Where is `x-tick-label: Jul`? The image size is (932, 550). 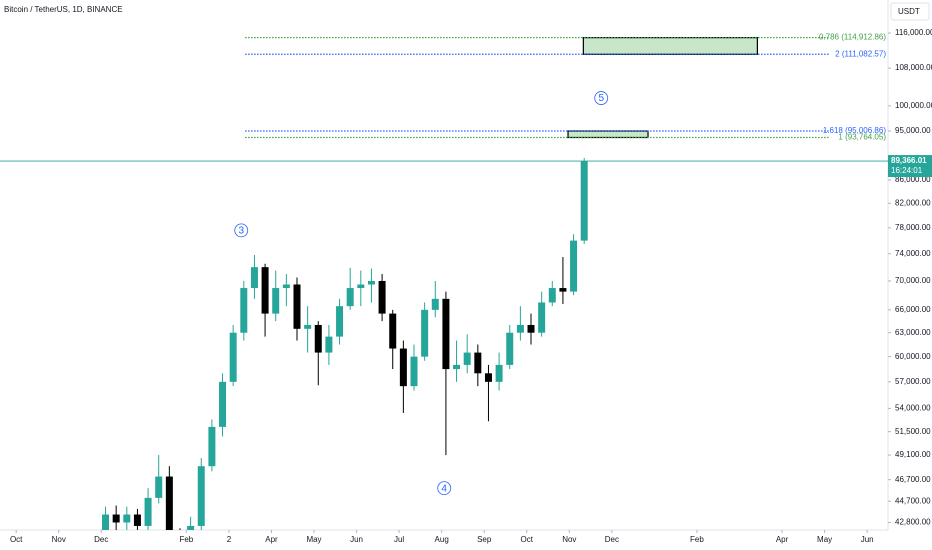 x-tick-label: Jul is located at coordinates (399, 539).